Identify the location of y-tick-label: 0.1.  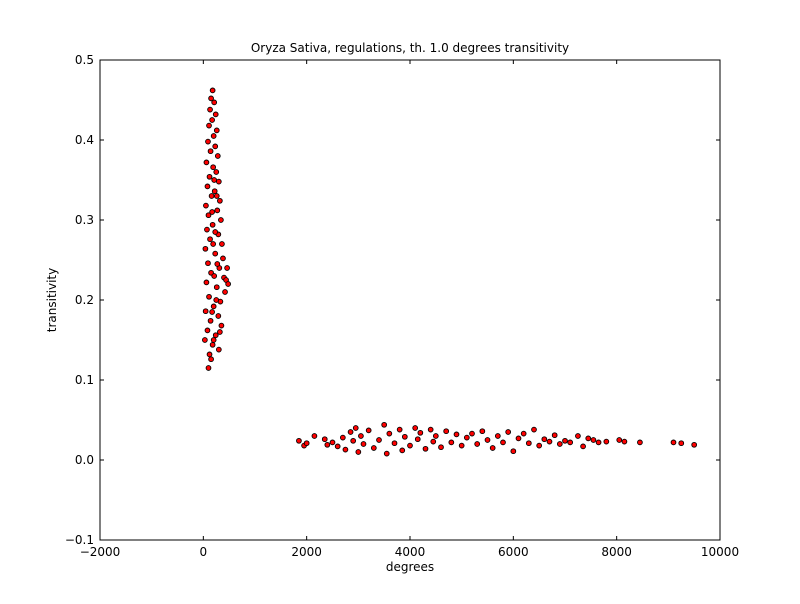
(84, 380).